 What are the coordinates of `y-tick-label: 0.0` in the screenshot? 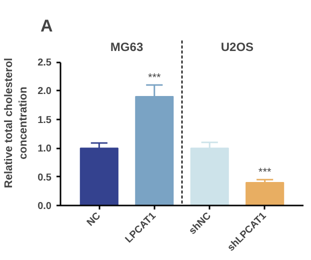 It's located at (45, 206).